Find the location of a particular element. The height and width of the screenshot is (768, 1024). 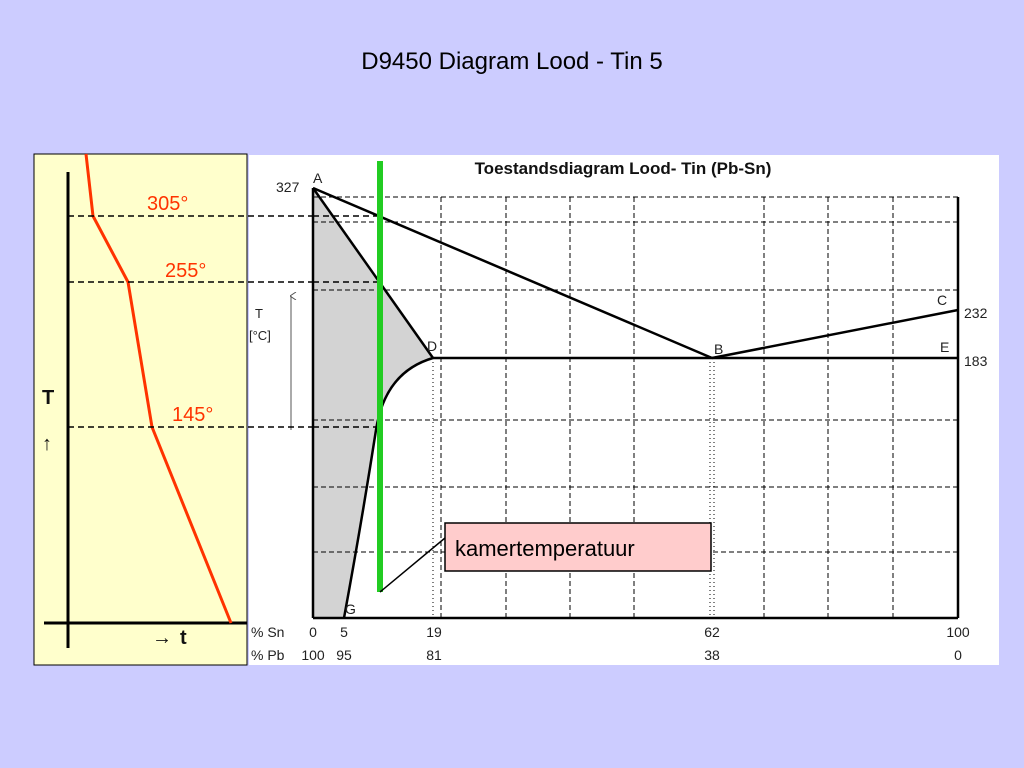

point-E: E is located at coordinates (944, 347).